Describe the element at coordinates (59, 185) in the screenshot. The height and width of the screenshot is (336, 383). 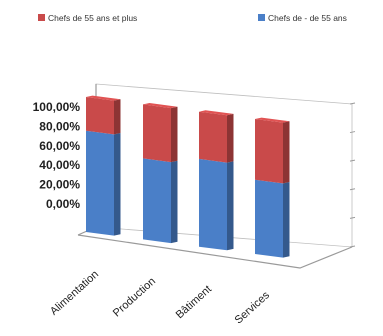
I see `y-tick-label: 20,00%` at that location.